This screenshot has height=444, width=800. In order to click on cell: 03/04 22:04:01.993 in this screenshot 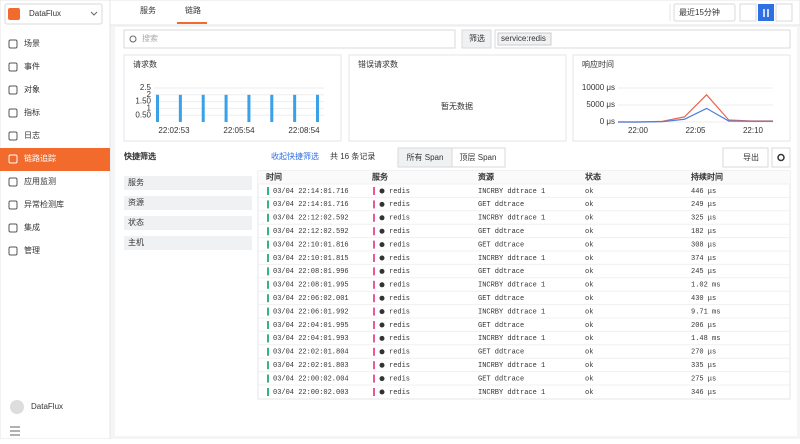, I will do `click(311, 339)`.